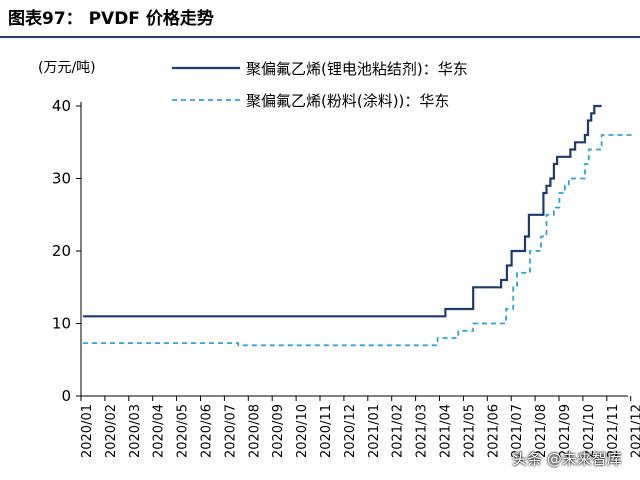 This screenshot has width=640, height=480. What do you see at coordinates (567, 459) in the screenshot?
I see `watermark-text: 头条 @未来智库` at bounding box center [567, 459].